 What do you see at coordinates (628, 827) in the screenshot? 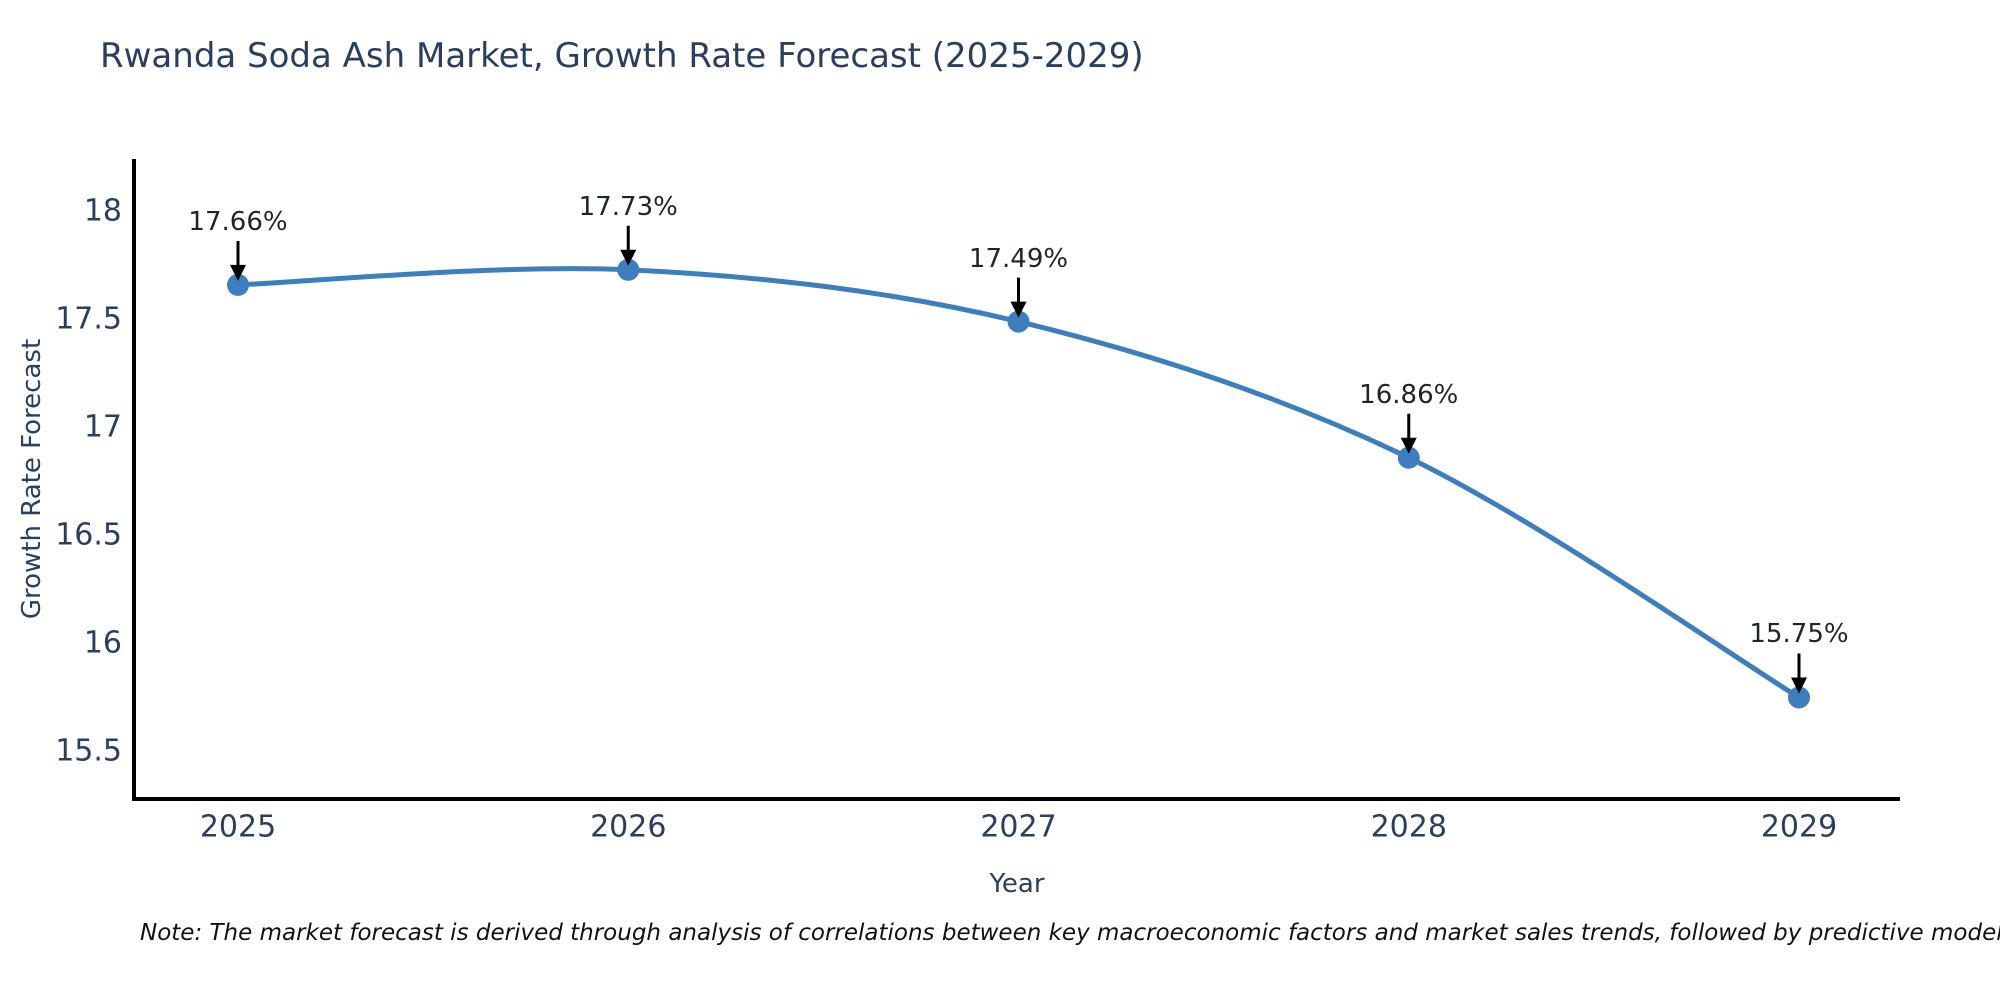
I see `x-tick-label: 2026` at bounding box center [628, 827].